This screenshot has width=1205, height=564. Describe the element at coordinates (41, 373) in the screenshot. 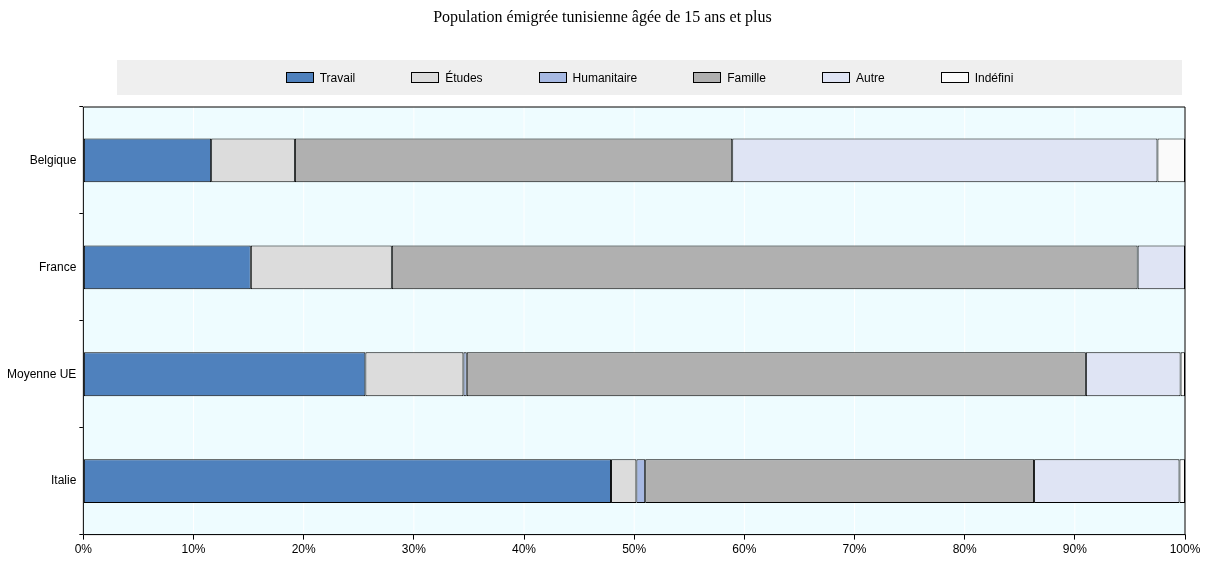

I see `y-tick-label: Moyenne UE` at that location.